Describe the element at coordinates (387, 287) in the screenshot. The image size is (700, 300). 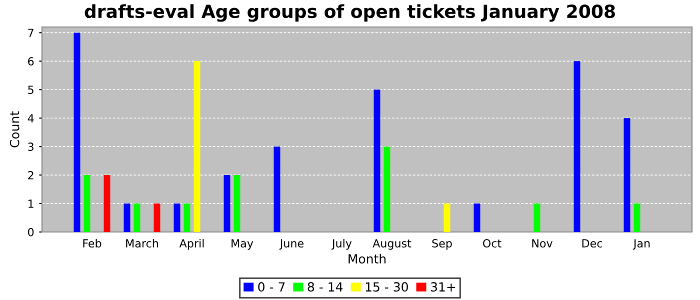
I see `legend-label: 15 - 30` at that location.